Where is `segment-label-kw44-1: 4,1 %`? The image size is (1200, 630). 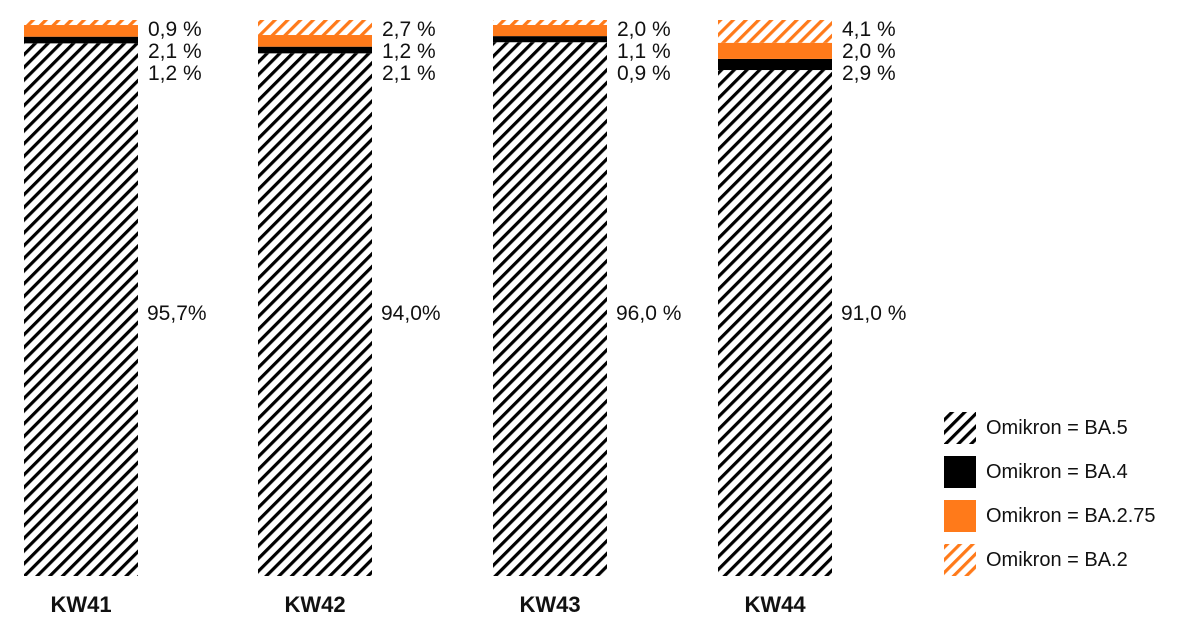
segment-label-kw44-1: 4,1 % is located at coordinates (869, 29).